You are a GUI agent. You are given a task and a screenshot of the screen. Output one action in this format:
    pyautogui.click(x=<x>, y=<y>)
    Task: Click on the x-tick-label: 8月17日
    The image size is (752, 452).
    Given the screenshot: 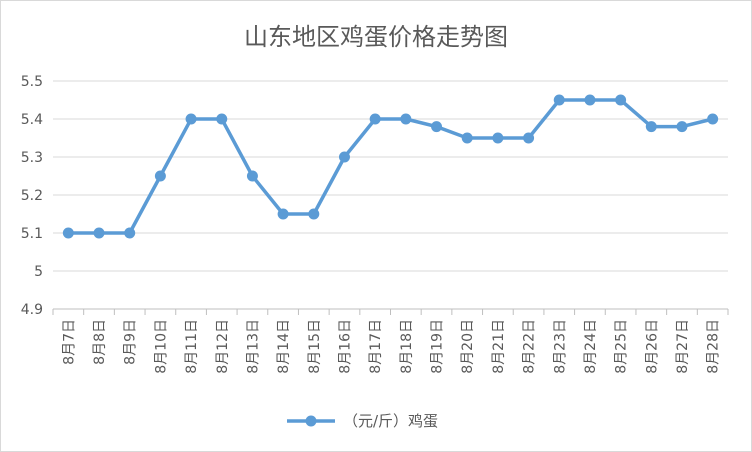 What is the action you would take?
    pyautogui.click(x=376, y=346)
    